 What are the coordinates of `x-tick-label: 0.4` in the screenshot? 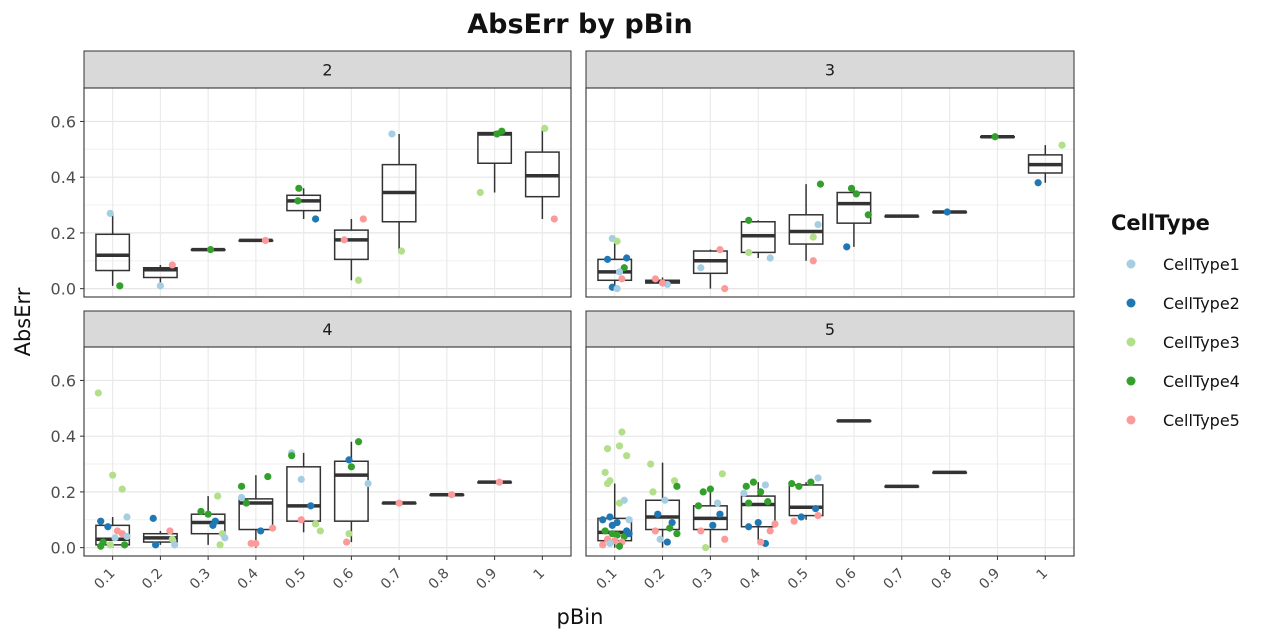 It's located at (750, 578).